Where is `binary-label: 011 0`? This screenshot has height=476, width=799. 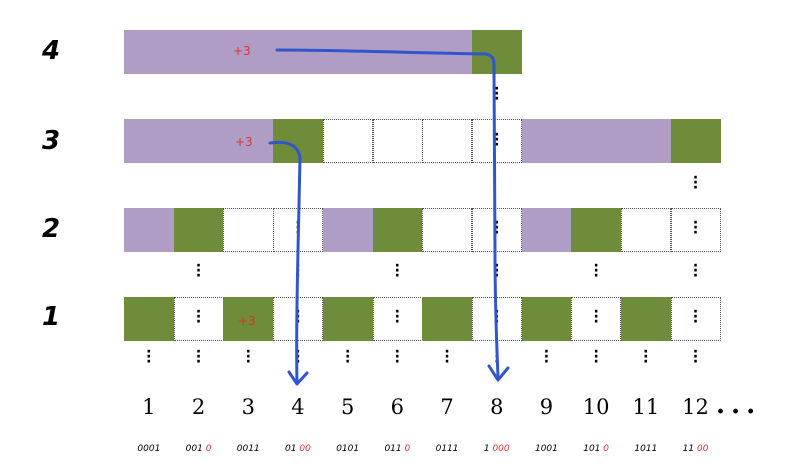
binary-label: 011 0 is located at coordinates (397, 449).